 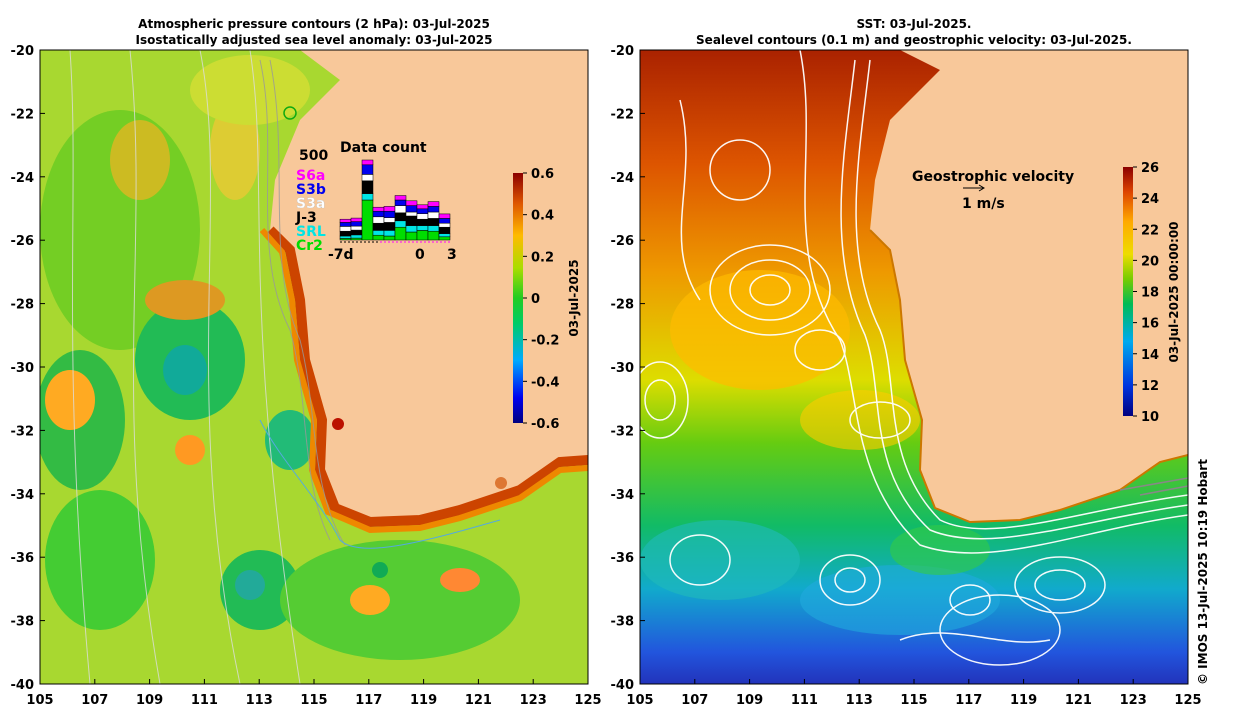 I want to click on colorbar-tick-label: 0.4, so click(x=542, y=216).